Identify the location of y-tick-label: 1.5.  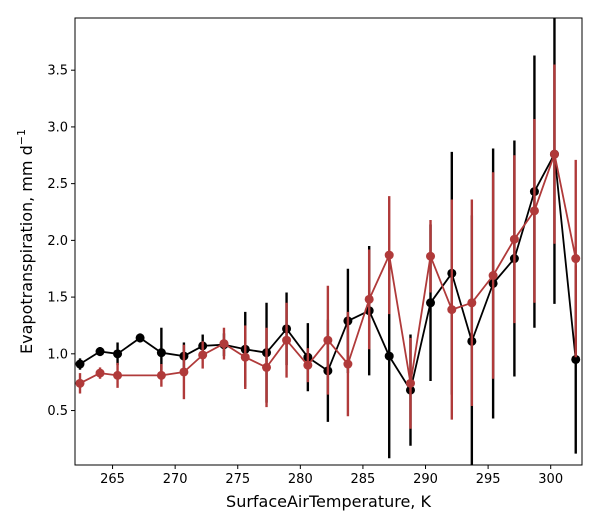
(57, 298).